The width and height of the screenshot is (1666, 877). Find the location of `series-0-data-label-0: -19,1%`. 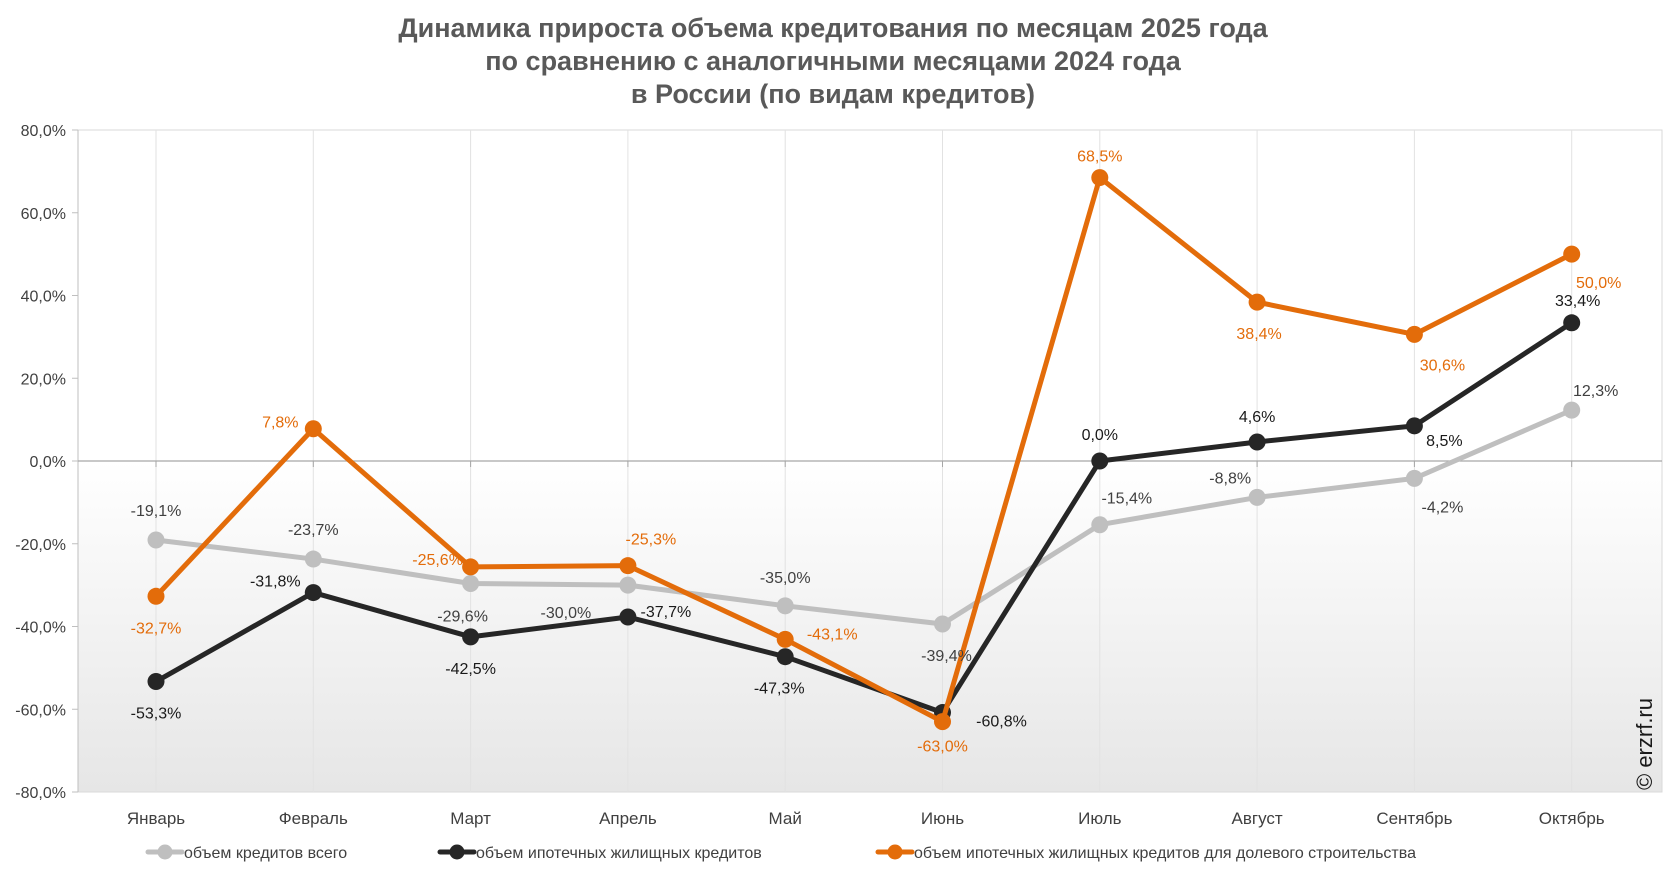

series-0-data-label-0: -19,1% is located at coordinates (156, 511).